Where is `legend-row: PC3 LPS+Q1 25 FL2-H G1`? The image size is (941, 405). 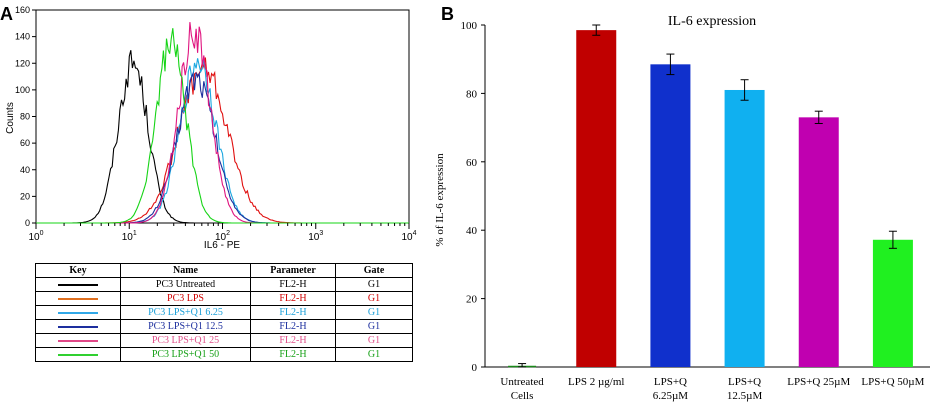 legend-row: PC3 LPS+Q1 25 FL2-H G1 is located at coordinates (224, 340).